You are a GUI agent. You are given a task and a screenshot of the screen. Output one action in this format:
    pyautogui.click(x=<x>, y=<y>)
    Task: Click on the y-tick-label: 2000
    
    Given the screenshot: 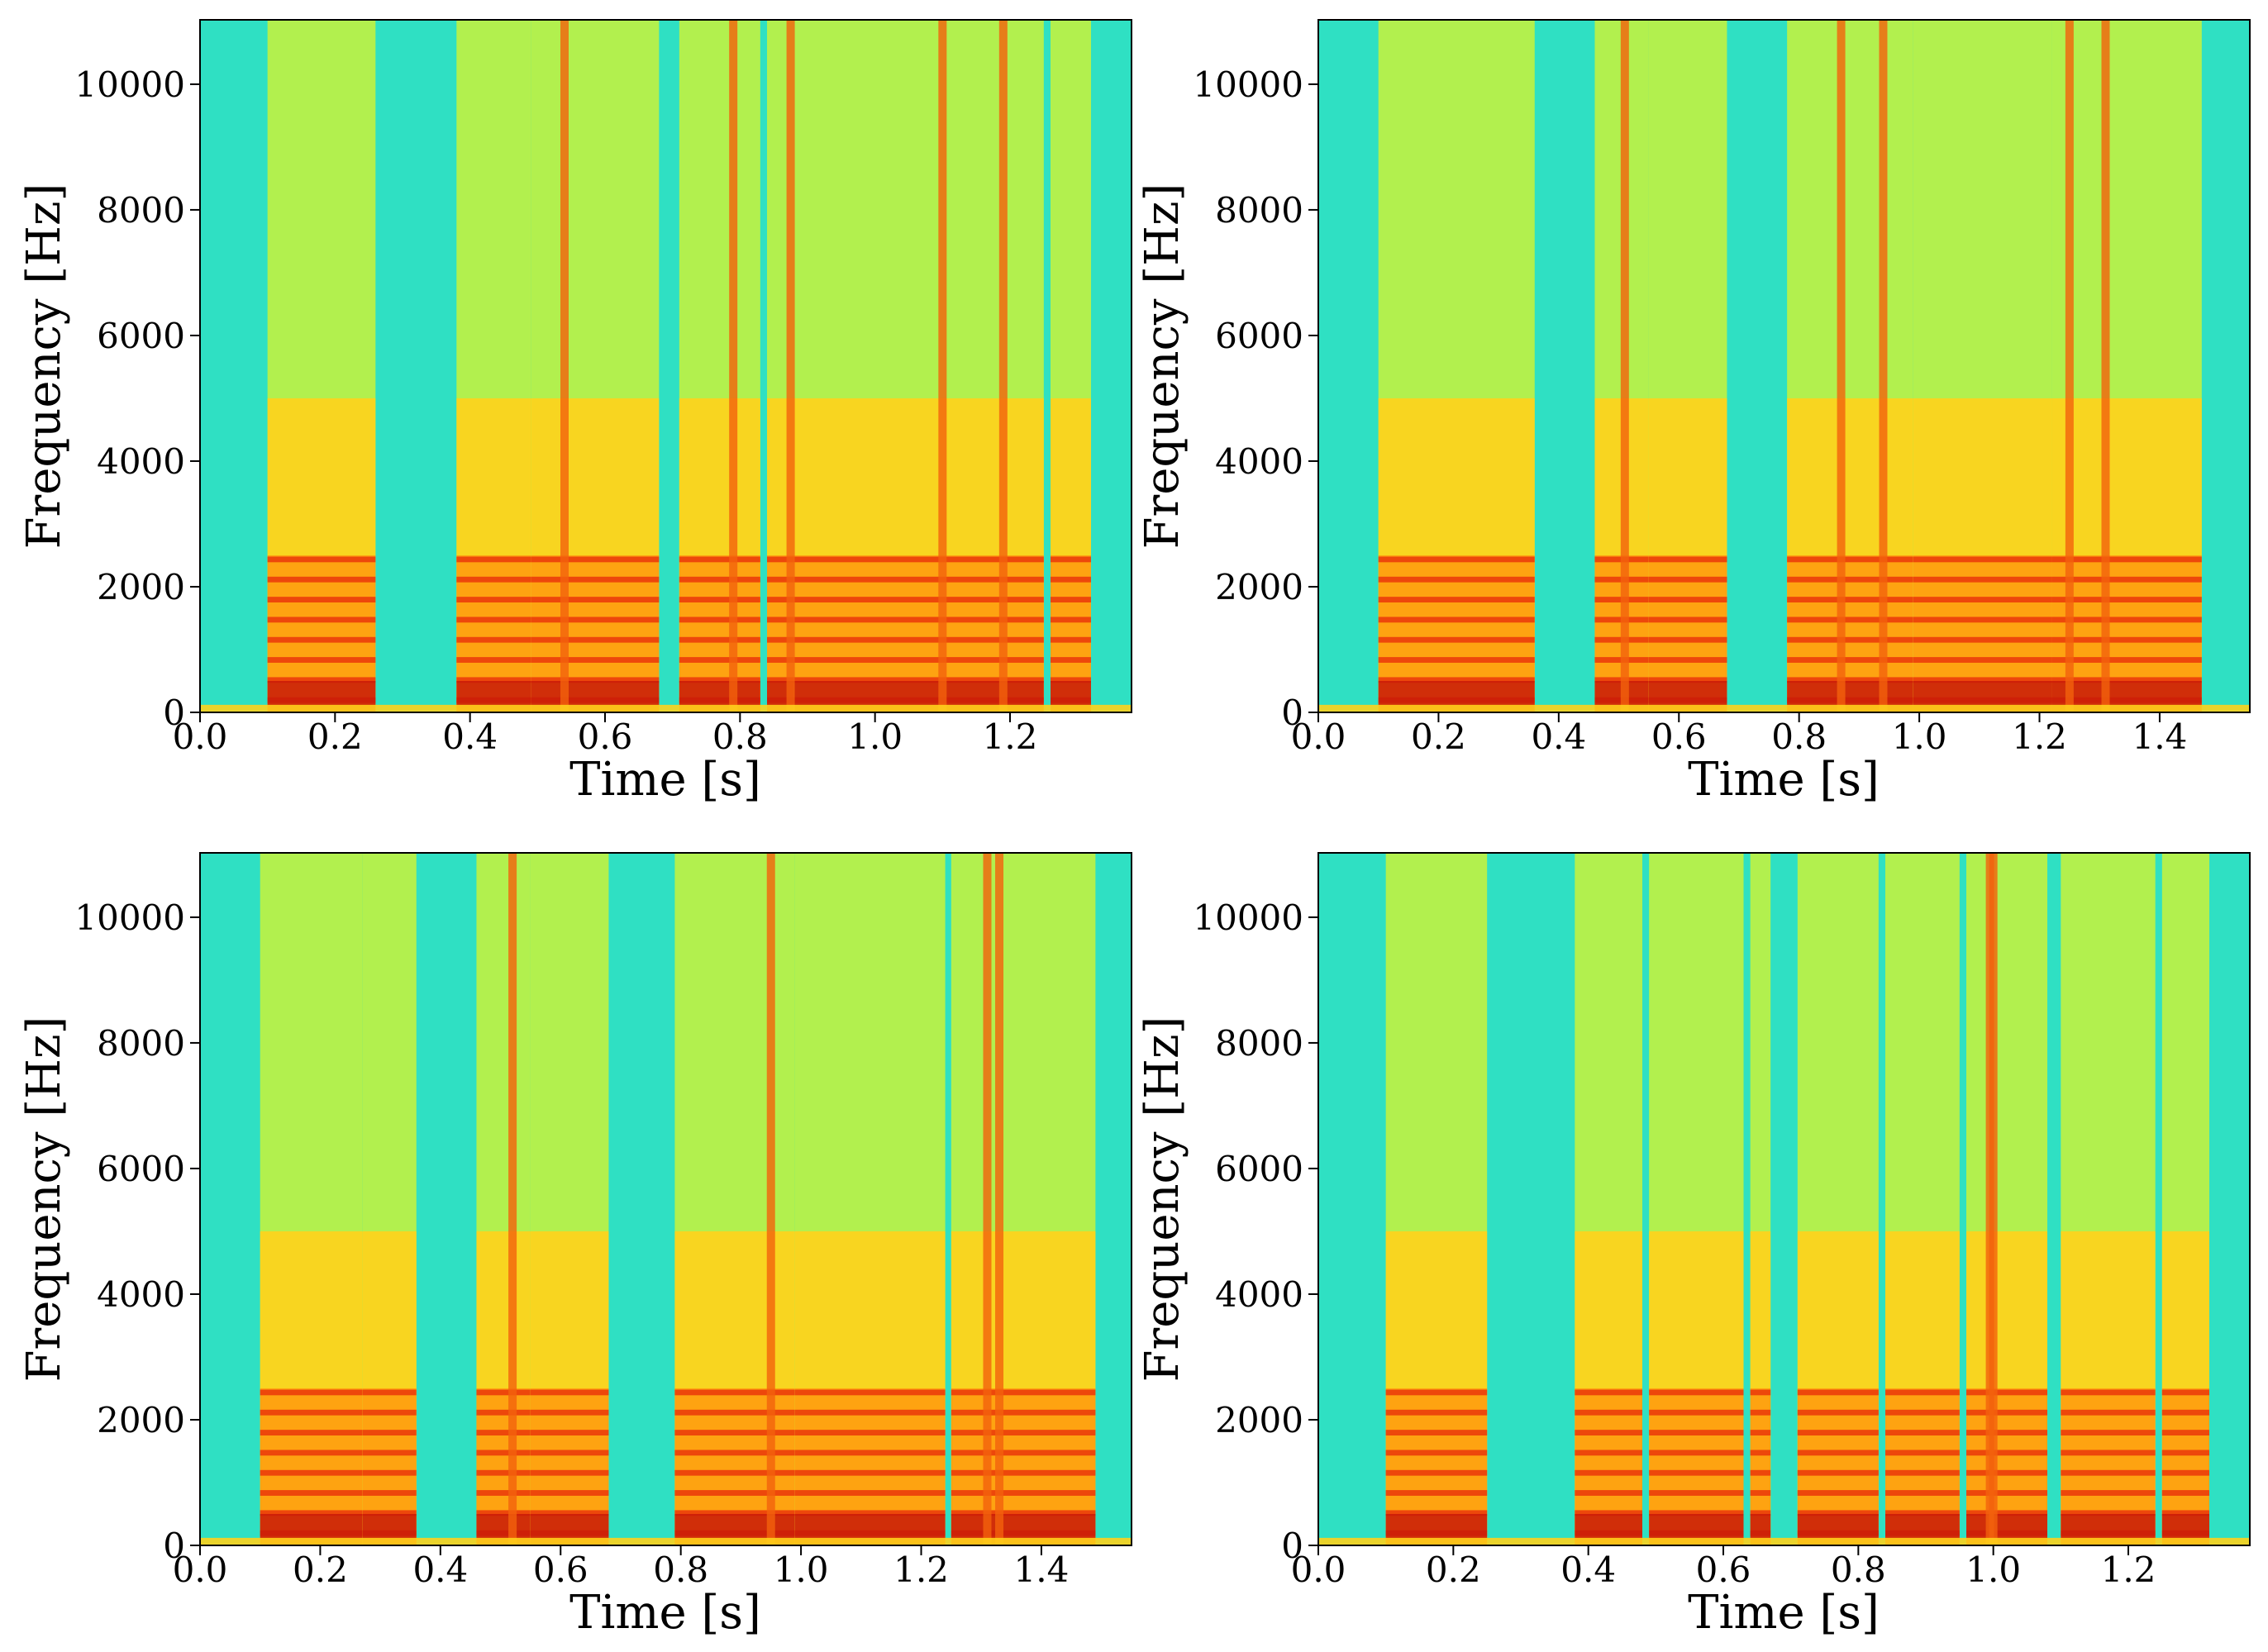 What is the action you would take?
    pyautogui.click(x=141, y=587)
    